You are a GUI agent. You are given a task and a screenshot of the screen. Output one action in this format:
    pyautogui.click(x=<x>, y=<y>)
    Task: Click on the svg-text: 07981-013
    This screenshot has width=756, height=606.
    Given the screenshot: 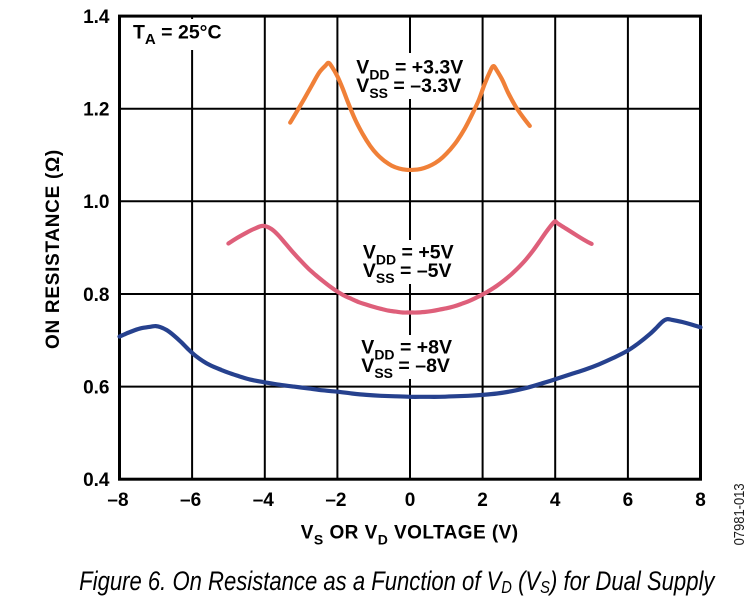 What is the action you would take?
    pyautogui.click(x=739, y=514)
    